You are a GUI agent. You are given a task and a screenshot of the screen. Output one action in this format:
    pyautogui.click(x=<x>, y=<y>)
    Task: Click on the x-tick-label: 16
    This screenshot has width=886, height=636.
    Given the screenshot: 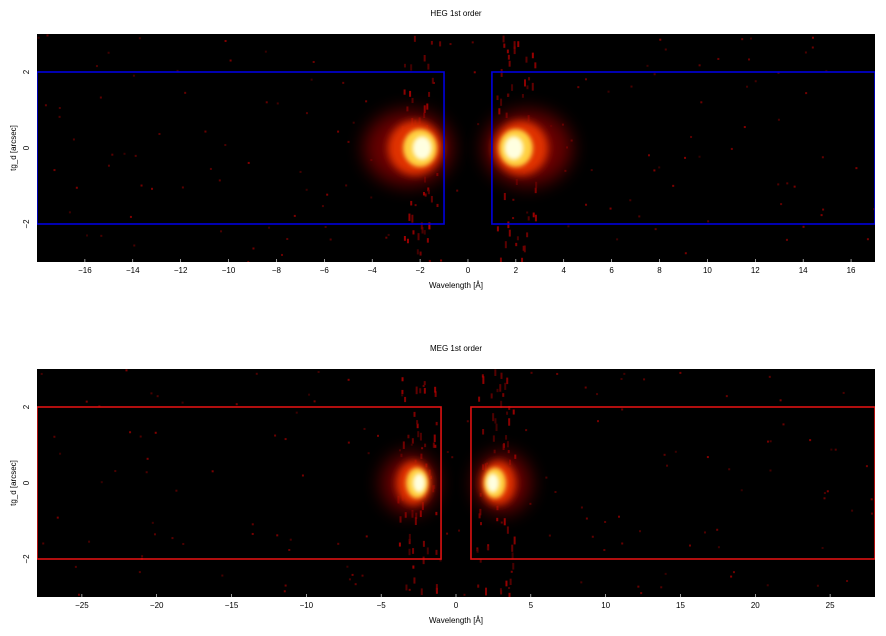 What is the action you would take?
    pyautogui.click(x=851, y=270)
    